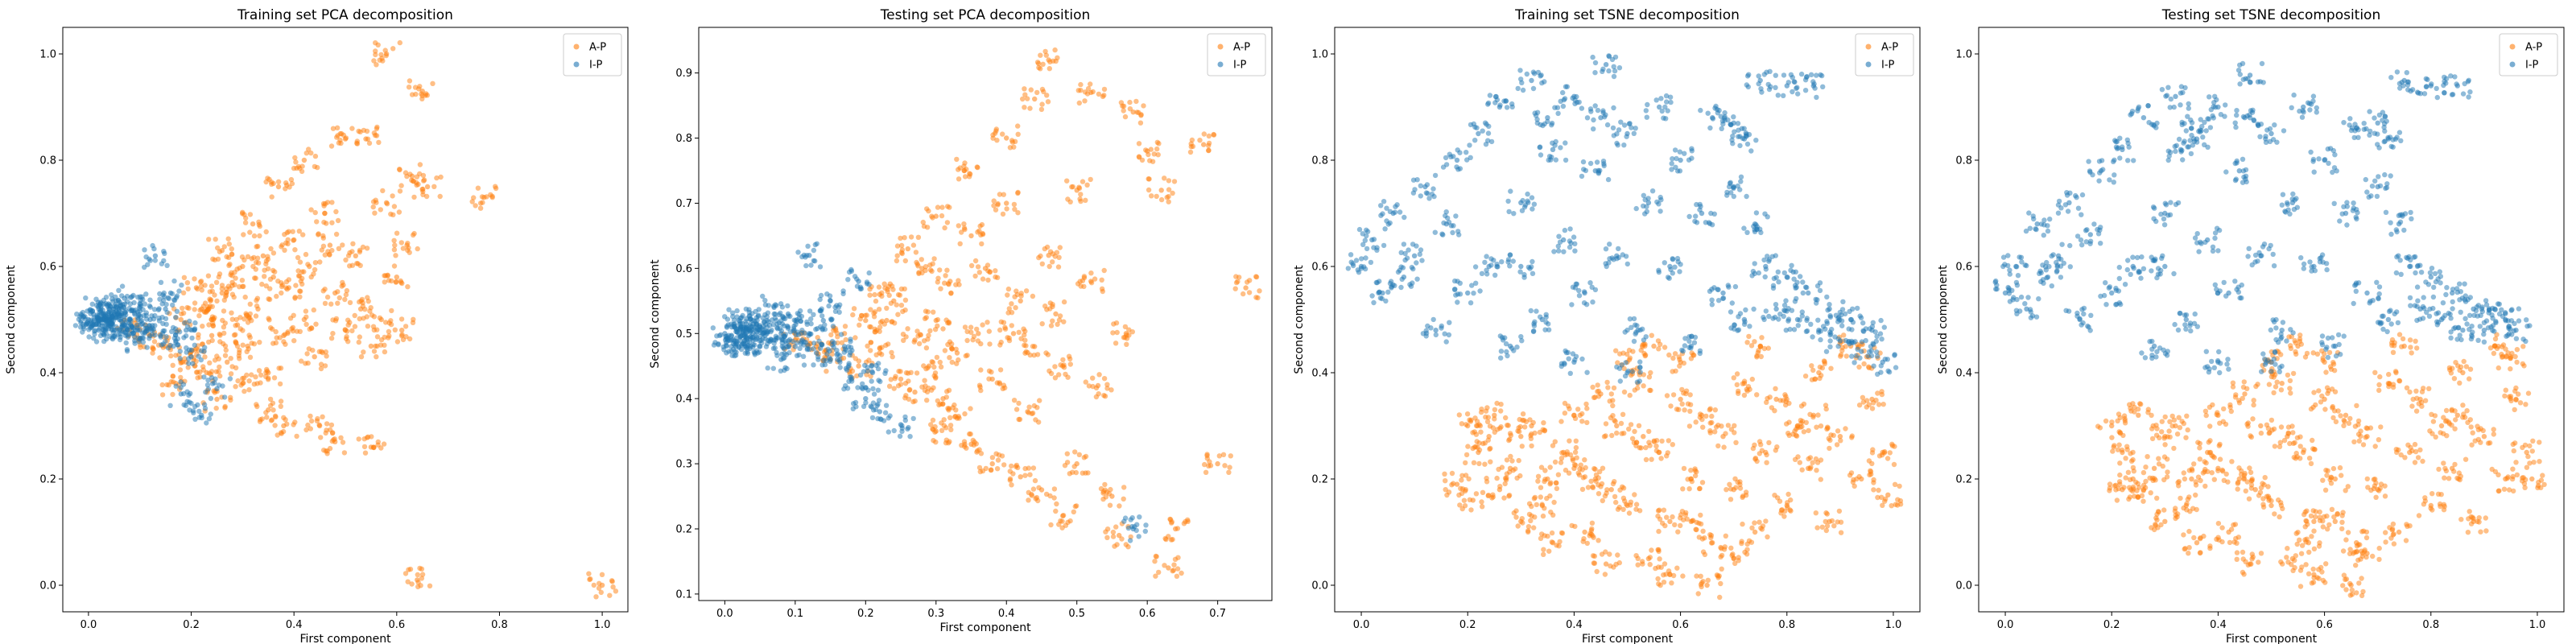 The height and width of the screenshot is (644, 2576). I want to click on y-tick-label: 0.7, so click(683, 204).